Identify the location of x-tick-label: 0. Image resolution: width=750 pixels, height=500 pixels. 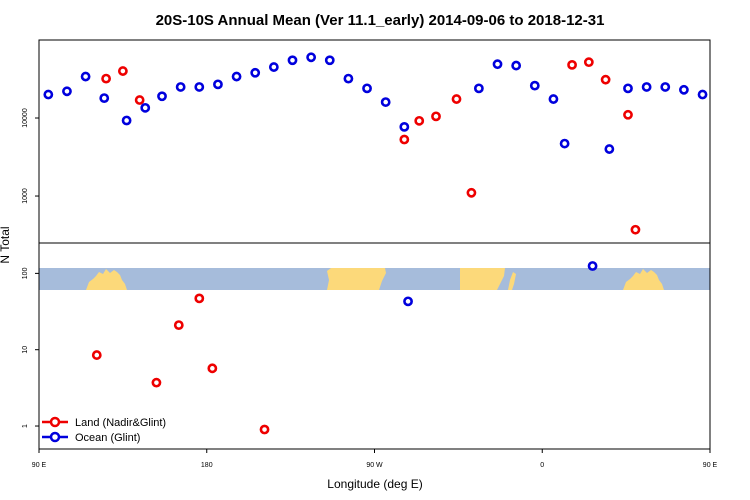
(542, 465).